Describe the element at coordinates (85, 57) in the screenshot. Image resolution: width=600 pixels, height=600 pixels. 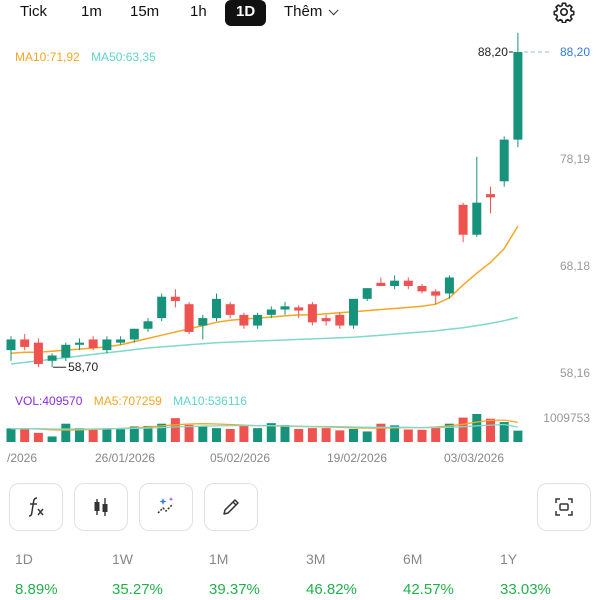
I see `ma-legend: MA10:71,92 MA50:63,35` at that location.